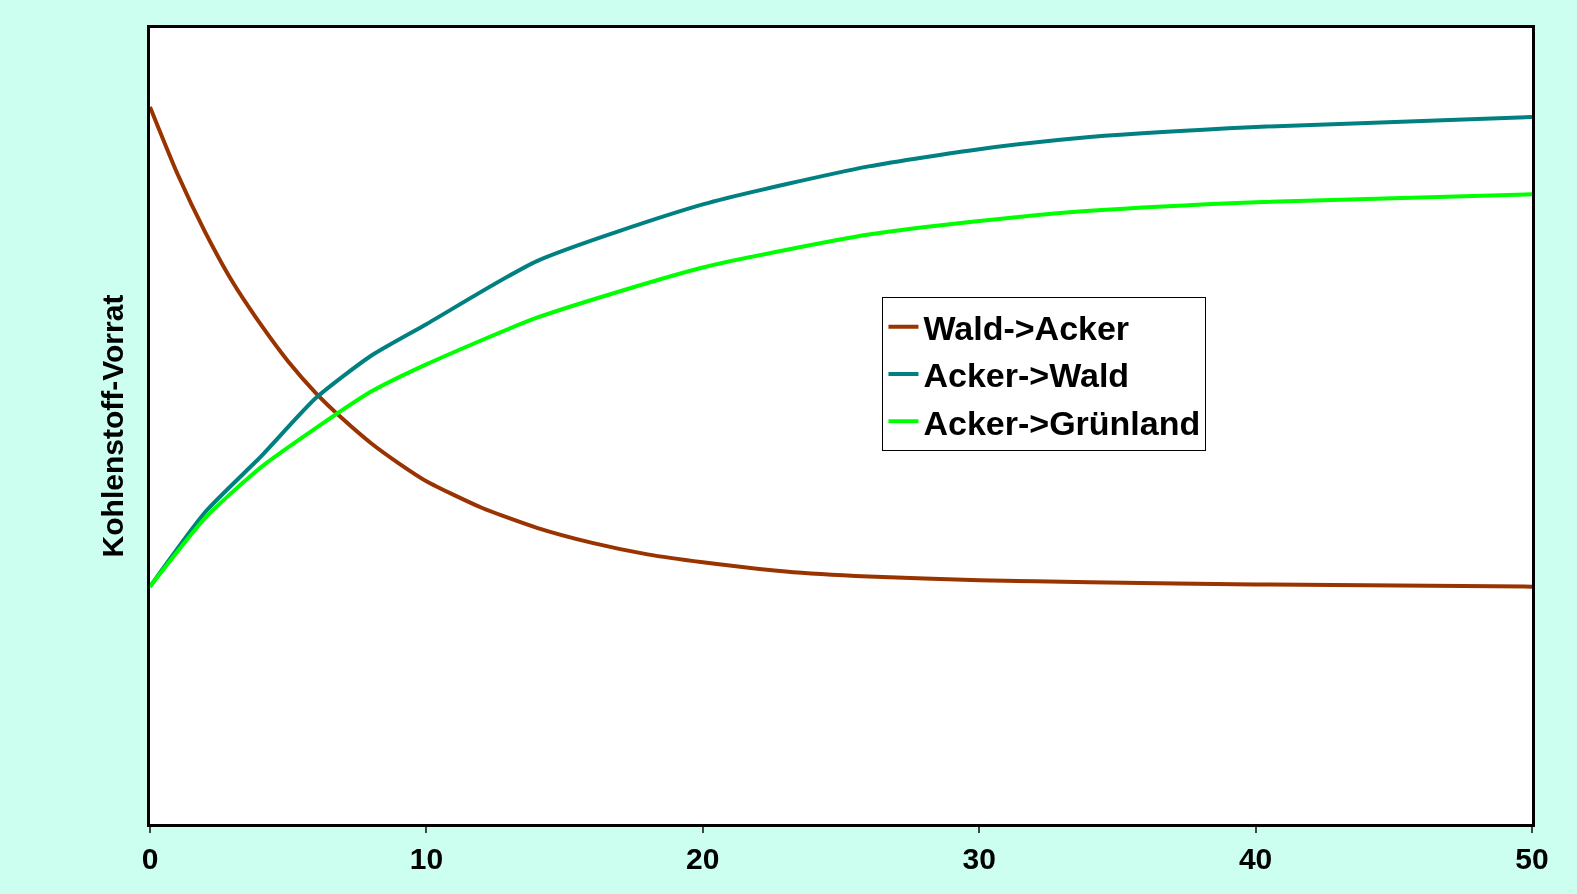 The image size is (1577, 894). I want to click on x-tick-label: 40, so click(1255, 858).